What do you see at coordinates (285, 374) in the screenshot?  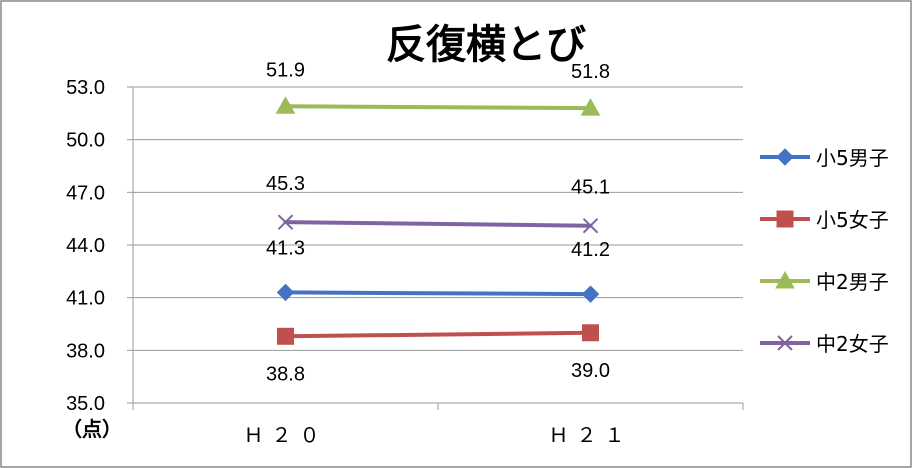 I see `data-label: 38.8` at bounding box center [285, 374].